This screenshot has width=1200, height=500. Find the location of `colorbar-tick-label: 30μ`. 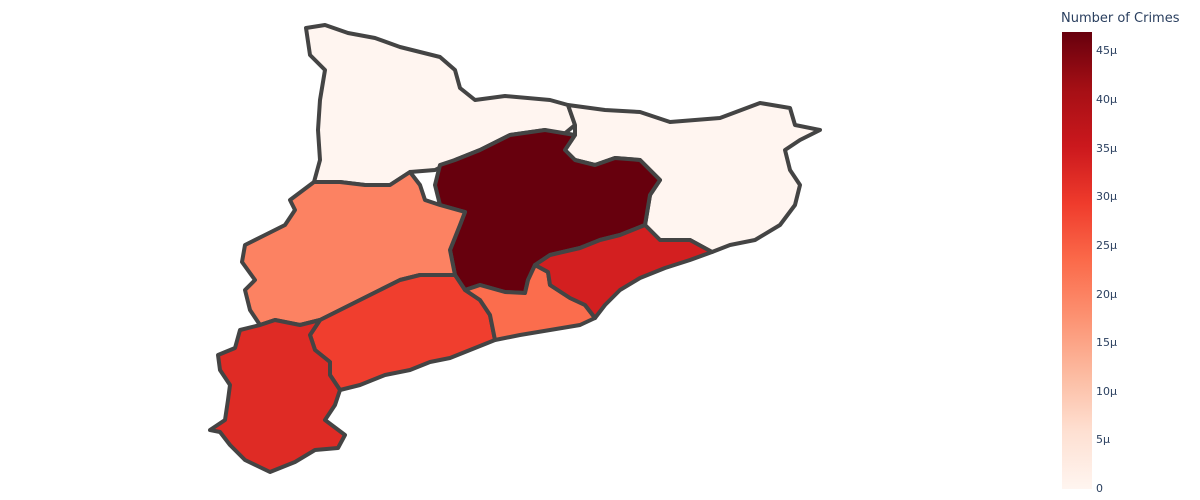

colorbar-tick-label: 30μ is located at coordinates (1106, 197).